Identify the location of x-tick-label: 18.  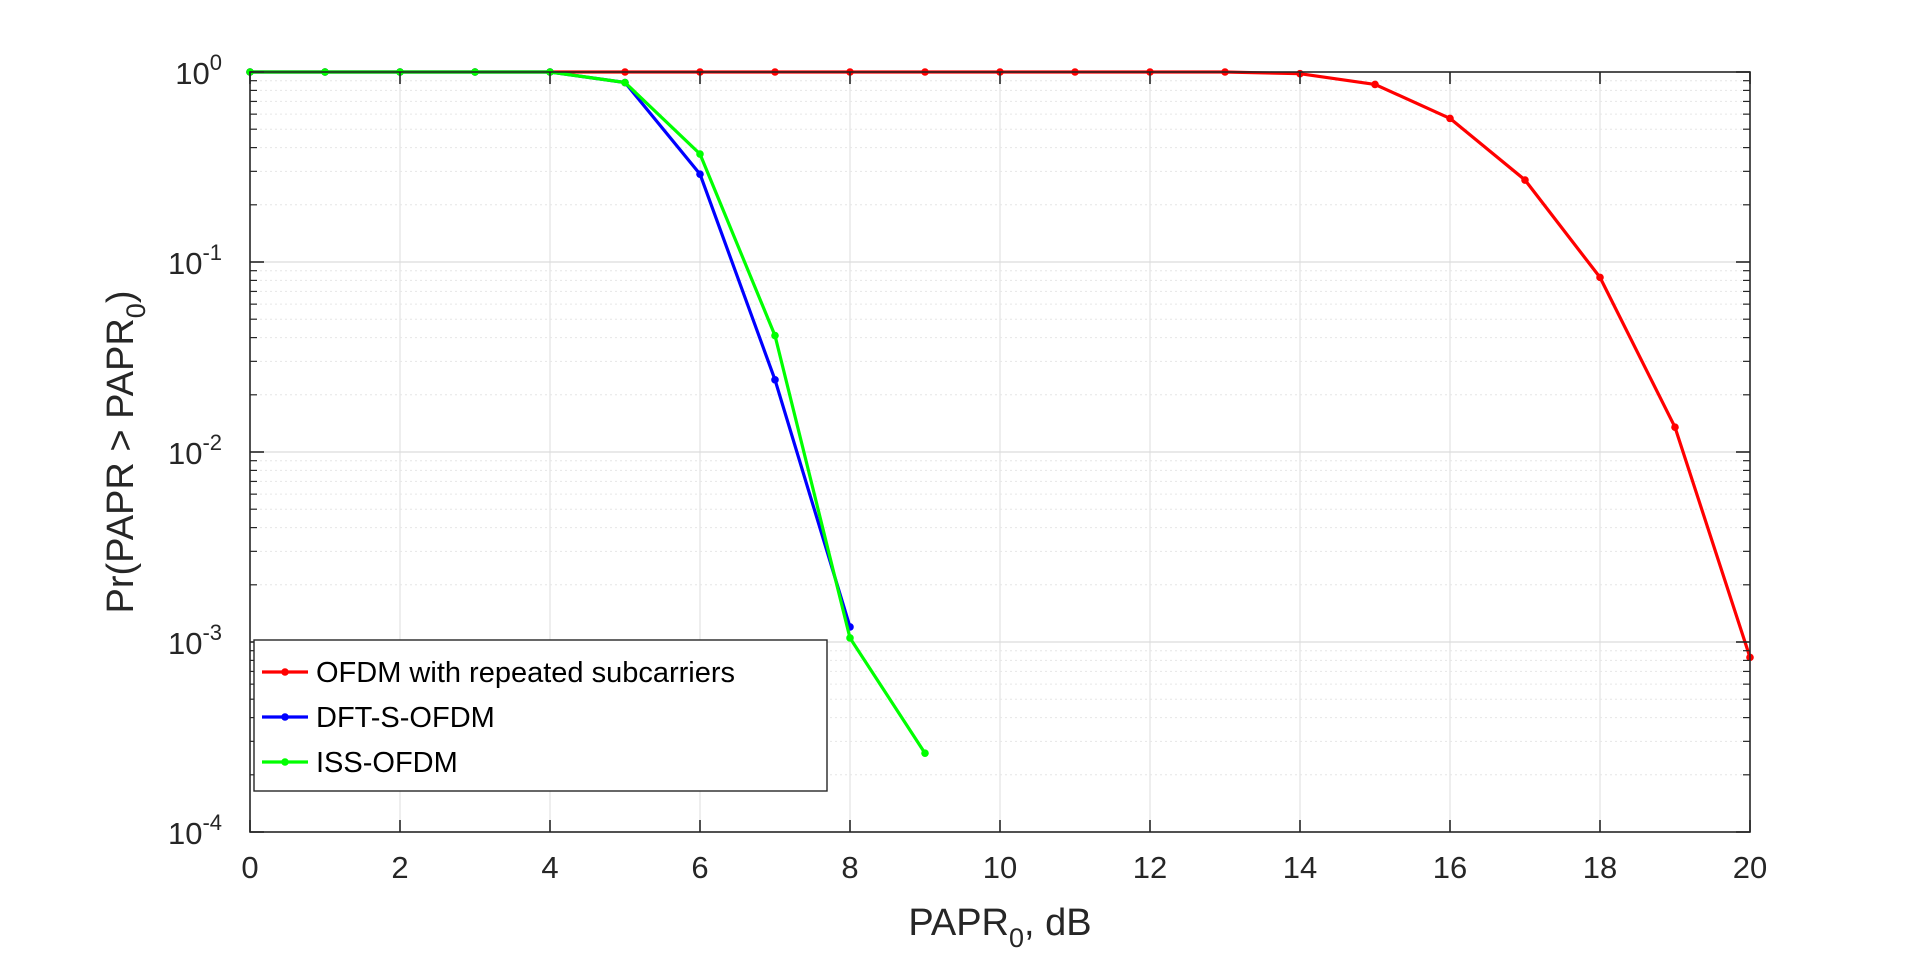
(1600, 867).